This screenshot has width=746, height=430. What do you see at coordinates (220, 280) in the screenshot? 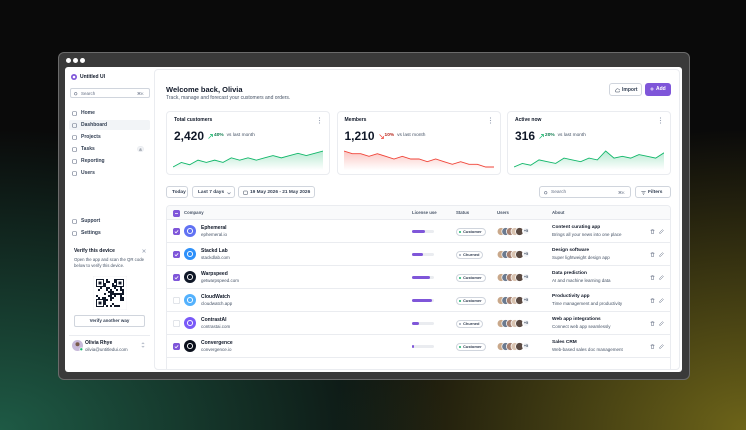
I see `company-domain: getwarpspeed.com` at bounding box center [220, 280].